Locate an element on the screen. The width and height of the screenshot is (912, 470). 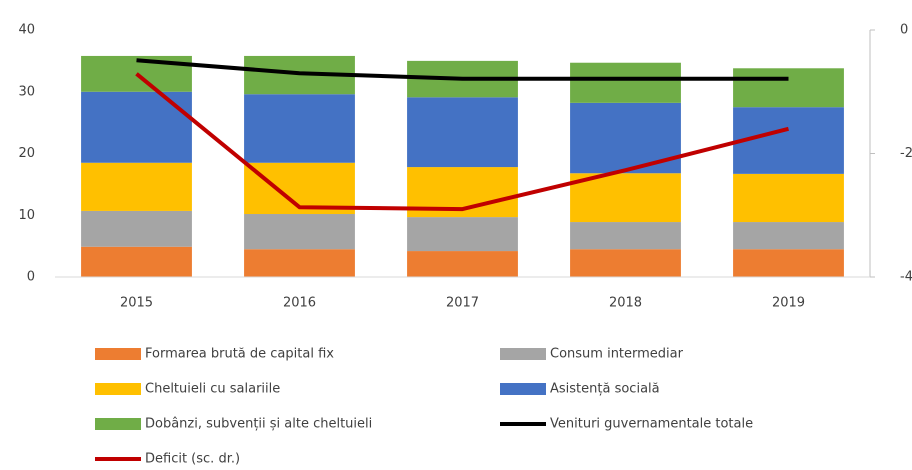
y-tick-label: 10 is located at coordinates (26, 215).